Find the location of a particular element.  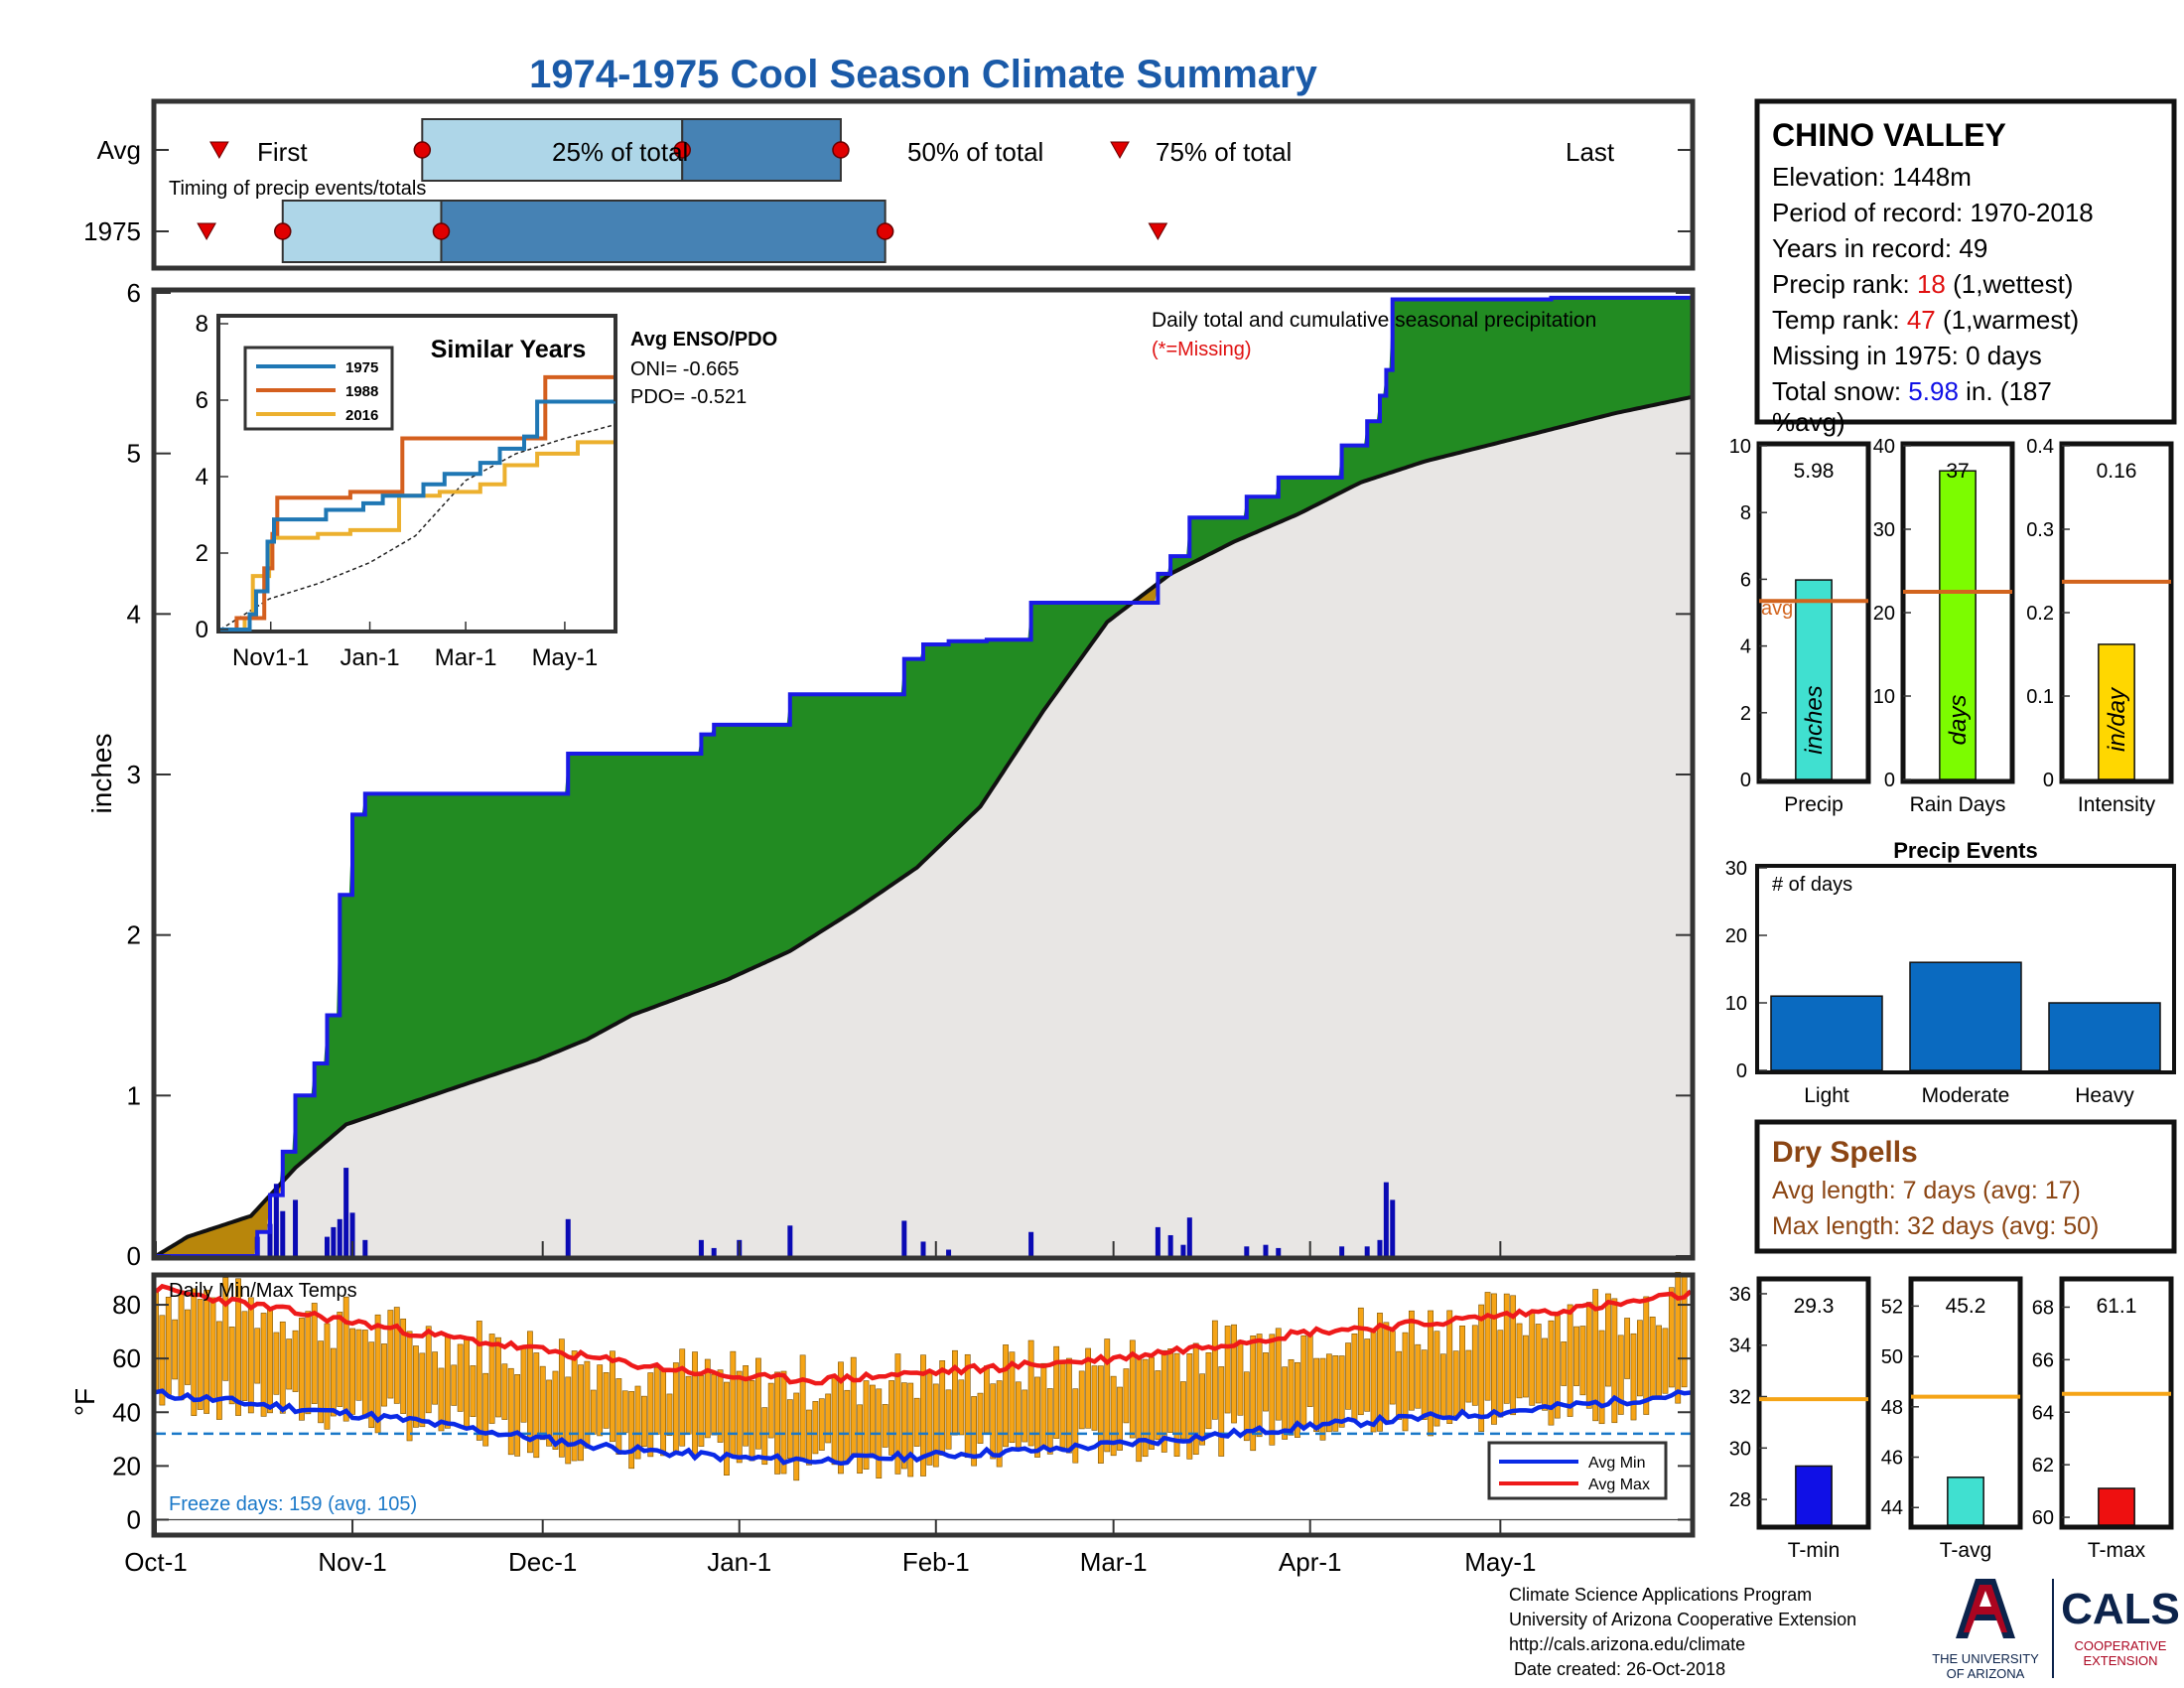

mini-tmin-chart-y-tick-label: 32 is located at coordinates (1740, 1398).